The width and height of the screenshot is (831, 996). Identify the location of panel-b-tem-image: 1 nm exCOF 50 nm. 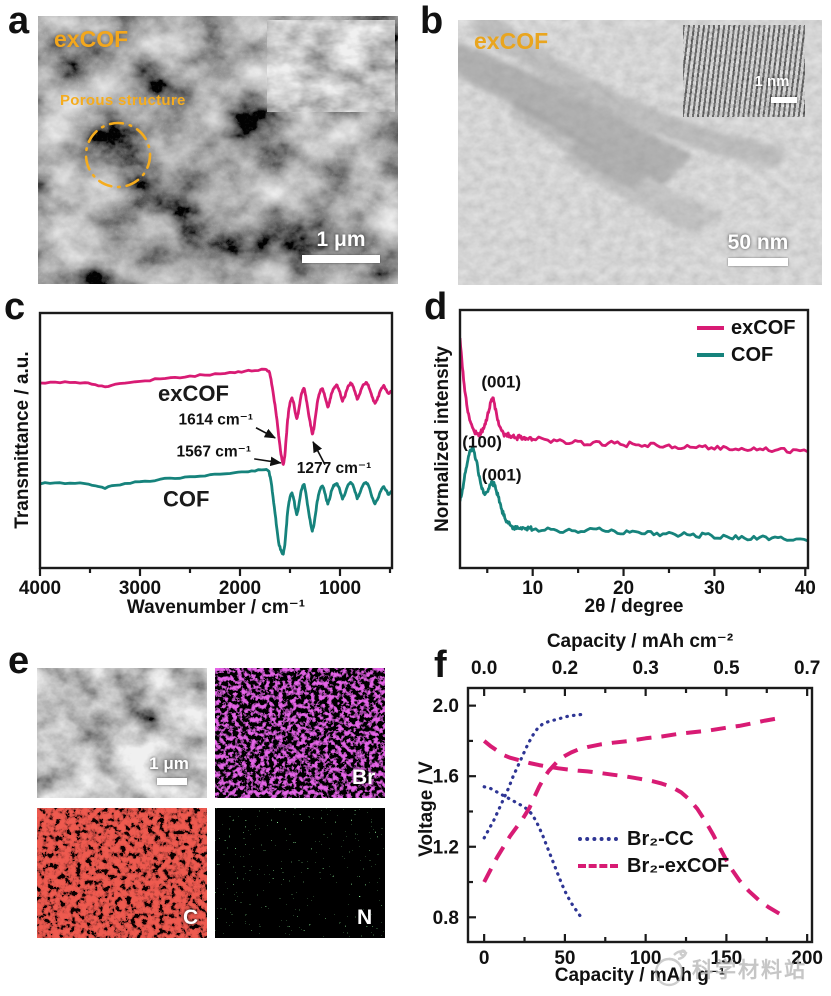
(640, 152).